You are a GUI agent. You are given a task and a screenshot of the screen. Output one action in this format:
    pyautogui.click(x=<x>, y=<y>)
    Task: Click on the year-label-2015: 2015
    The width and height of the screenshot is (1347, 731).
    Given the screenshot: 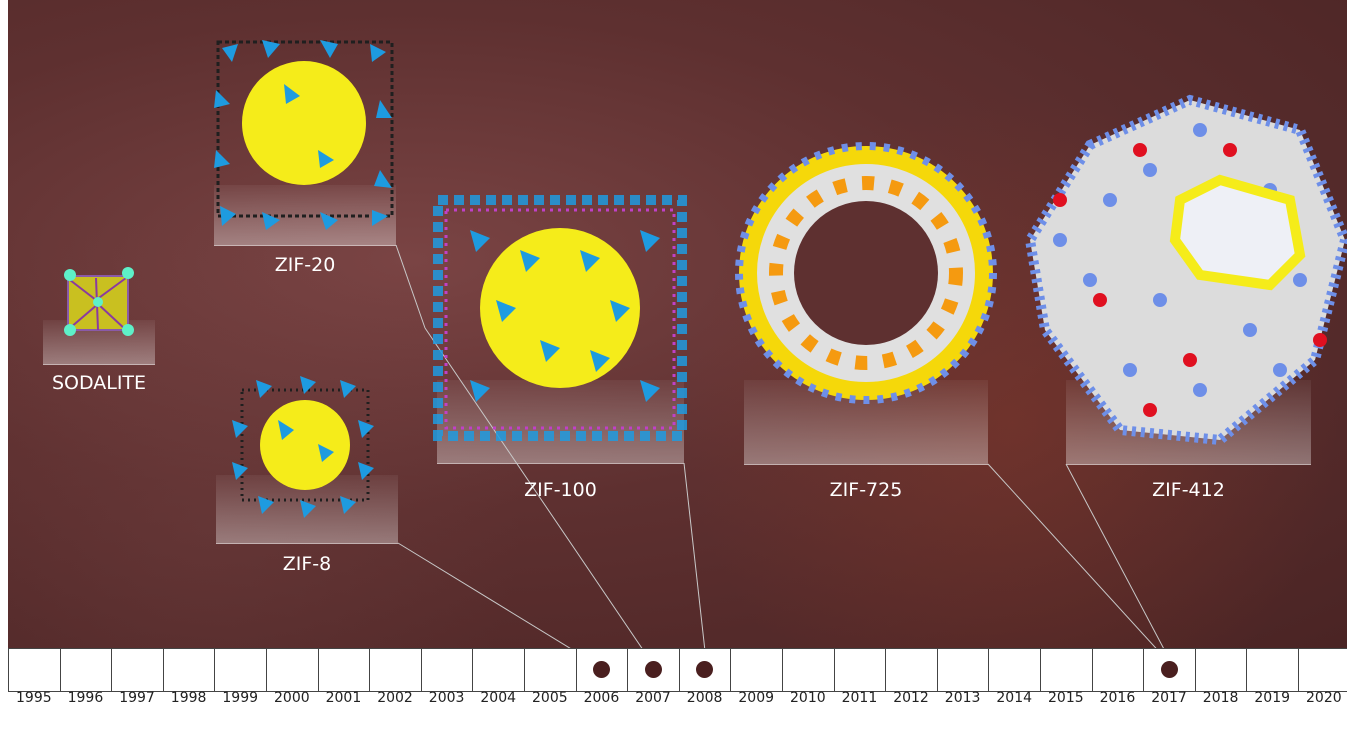 What is the action you would take?
    pyautogui.click(x=1066, y=698)
    